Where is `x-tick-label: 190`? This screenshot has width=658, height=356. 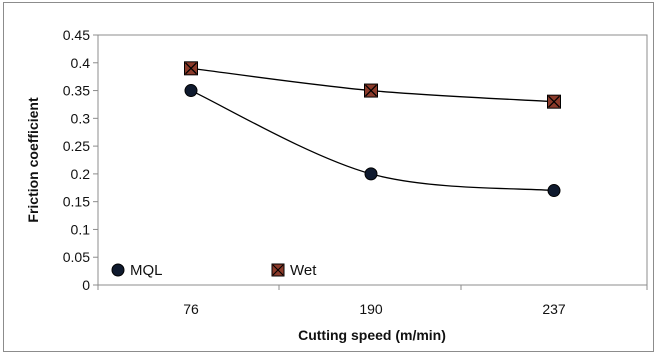 x-tick-label: 190 is located at coordinates (371, 309).